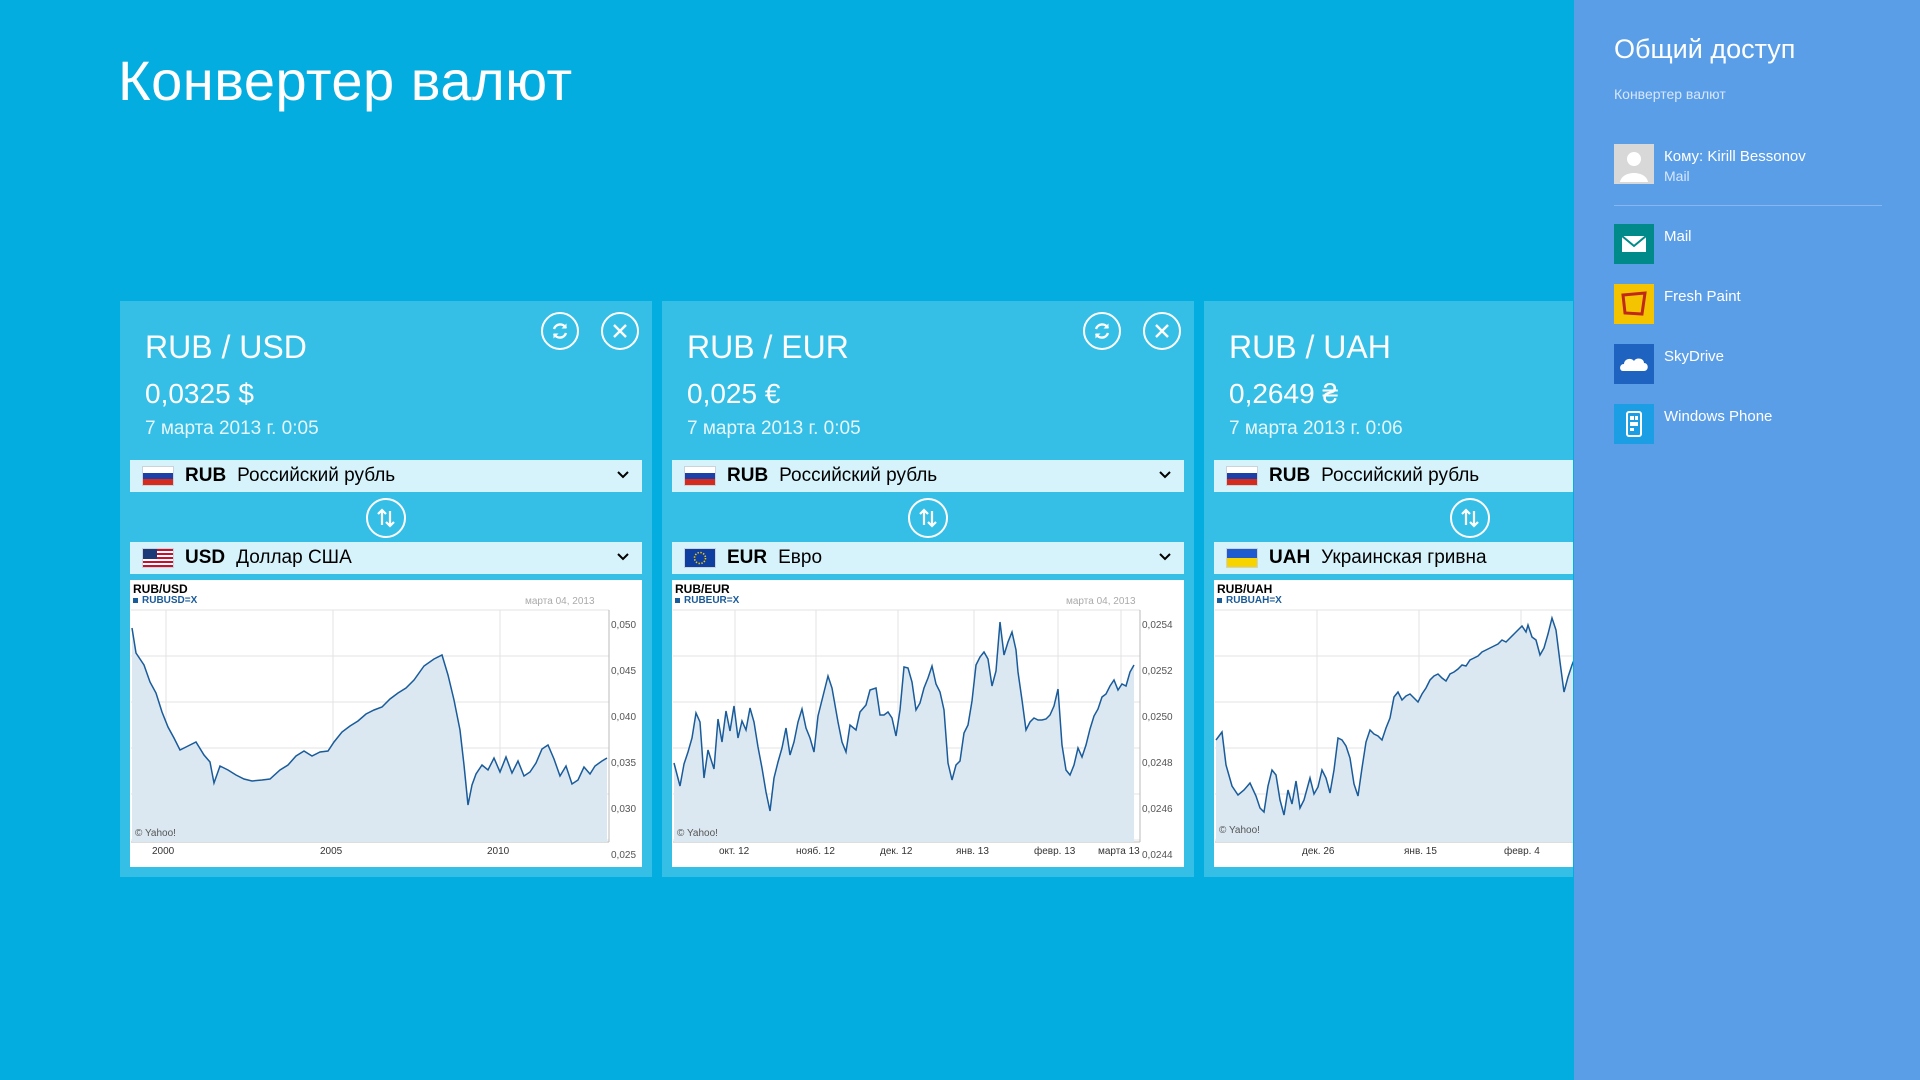 This screenshot has height=1080, width=1920. What do you see at coordinates (226, 347) in the screenshot?
I see `pair-label: RUB / USD` at bounding box center [226, 347].